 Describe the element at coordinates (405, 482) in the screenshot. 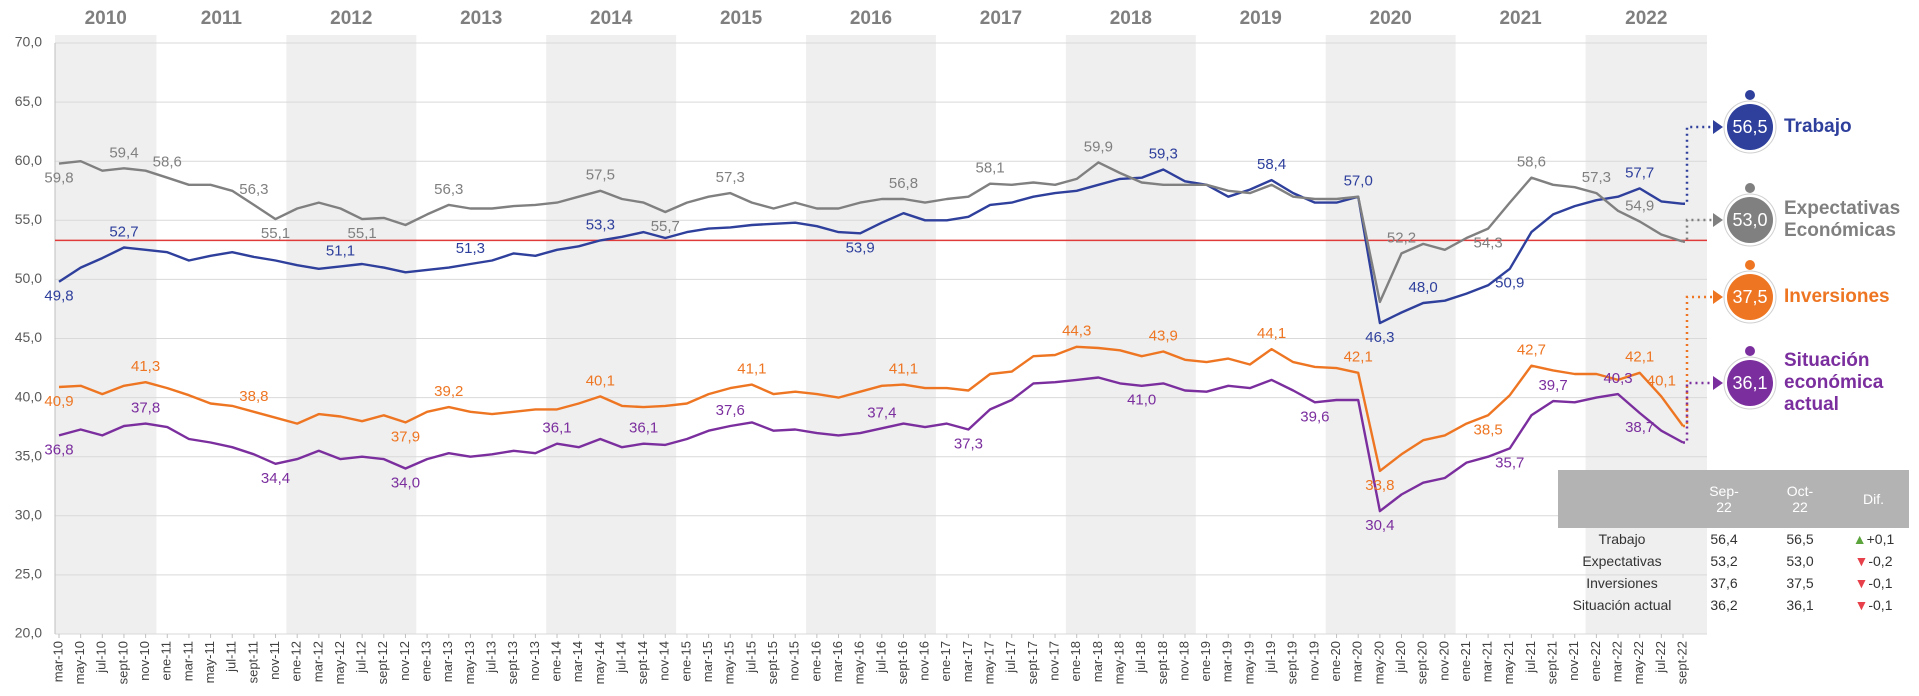

I see `data-label: 34,0` at that location.